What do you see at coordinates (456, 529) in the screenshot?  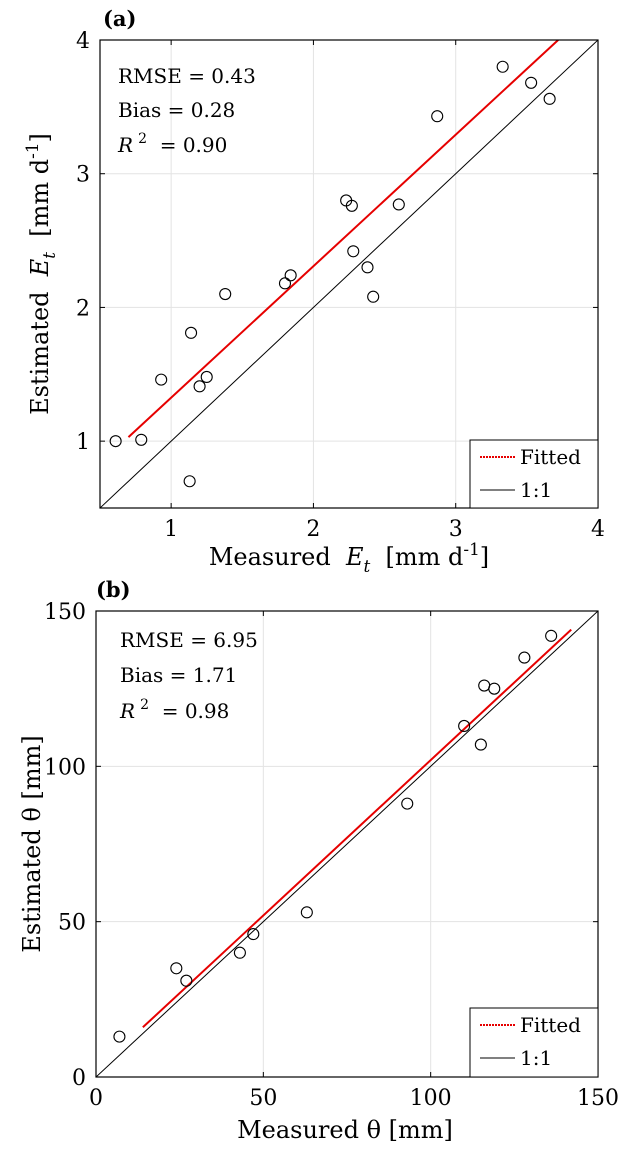 I see `x-tick-label: 3` at bounding box center [456, 529].